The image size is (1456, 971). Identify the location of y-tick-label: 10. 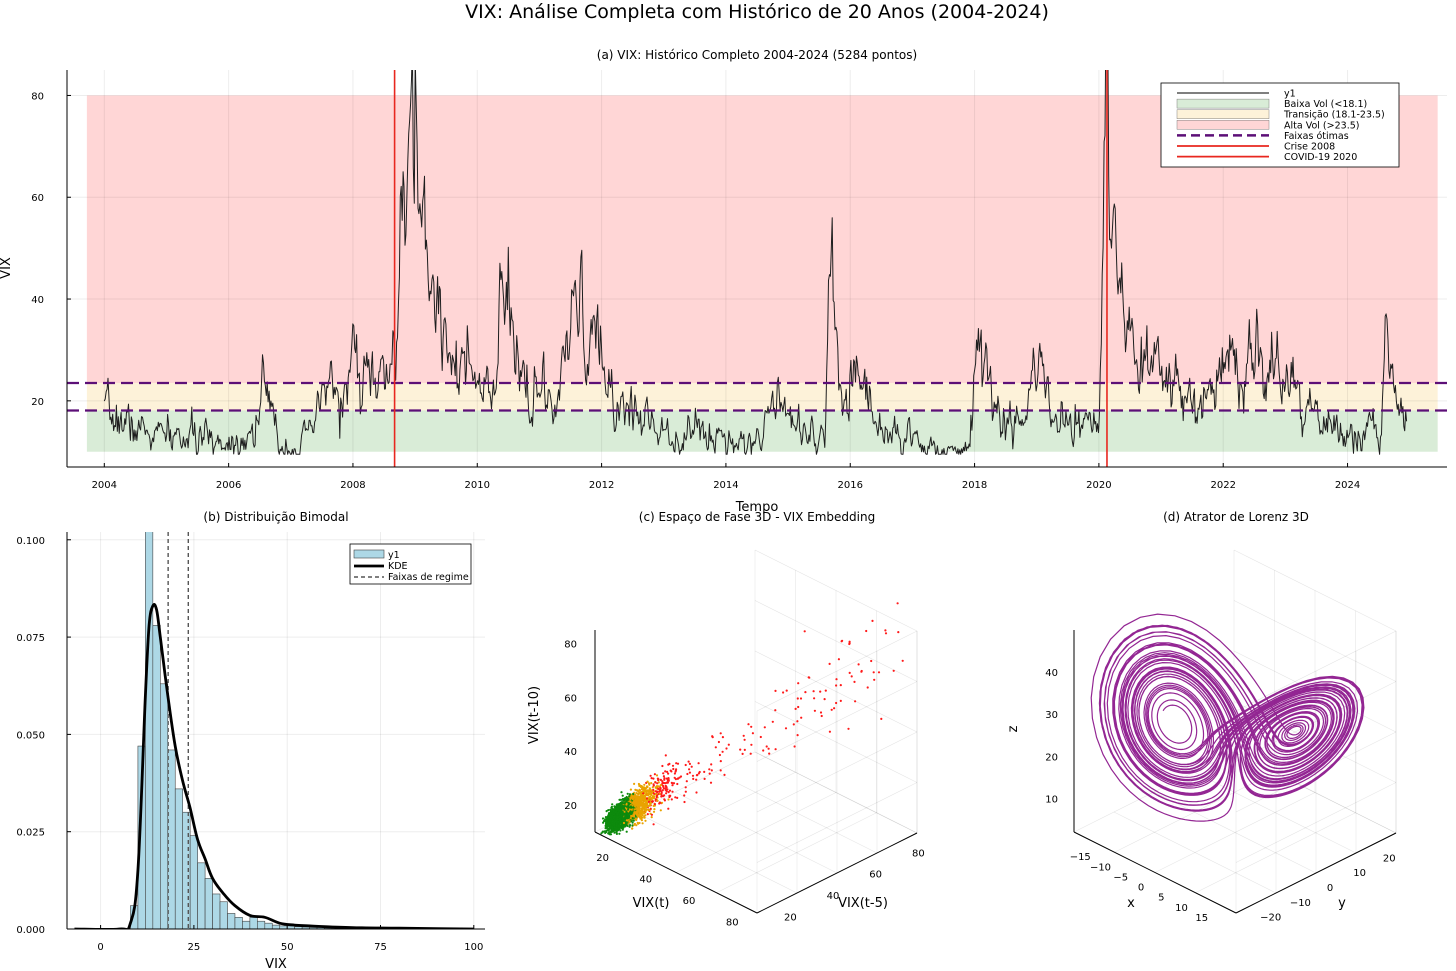
(1359, 873).